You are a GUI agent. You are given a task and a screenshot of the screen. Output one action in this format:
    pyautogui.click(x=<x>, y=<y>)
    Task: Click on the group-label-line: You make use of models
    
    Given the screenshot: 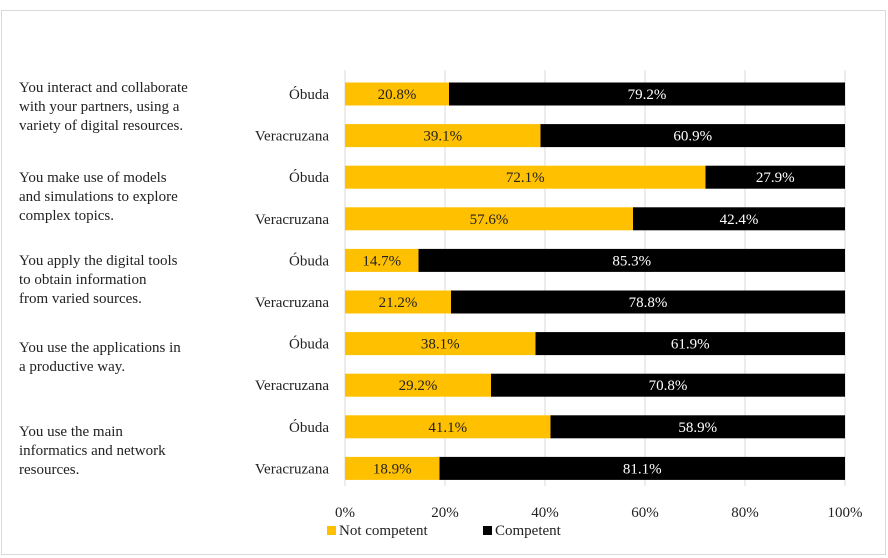 What is the action you would take?
    pyautogui.click(x=93, y=178)
    